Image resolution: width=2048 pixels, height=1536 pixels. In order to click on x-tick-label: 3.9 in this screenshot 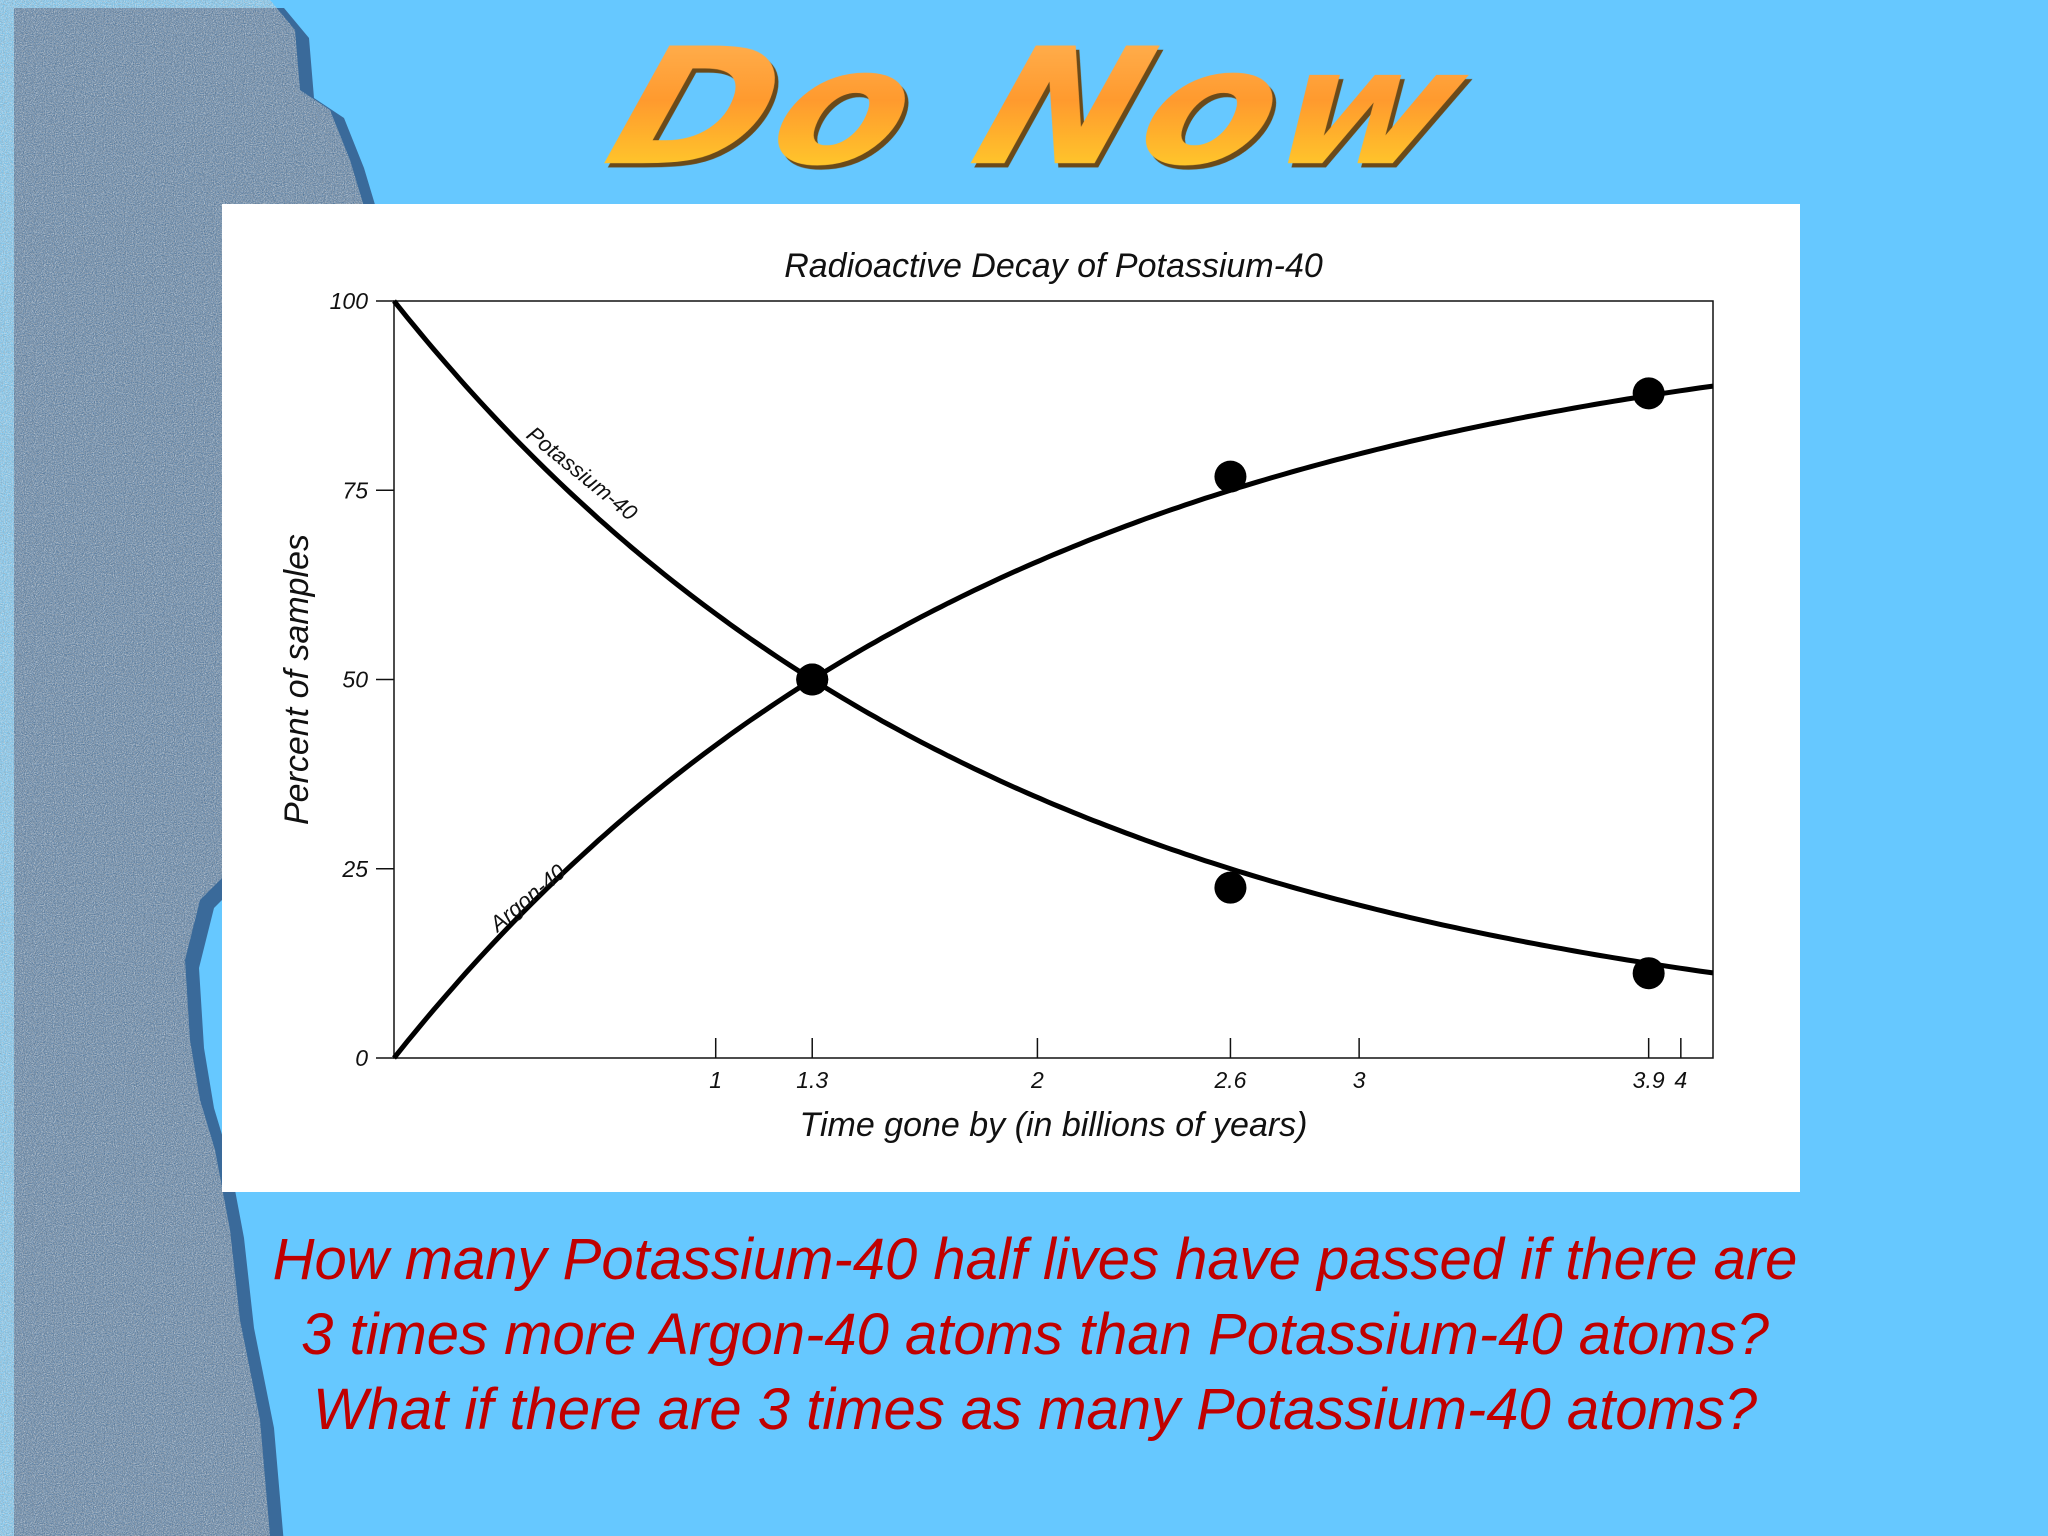, I will do `click(1649, 1080)`.